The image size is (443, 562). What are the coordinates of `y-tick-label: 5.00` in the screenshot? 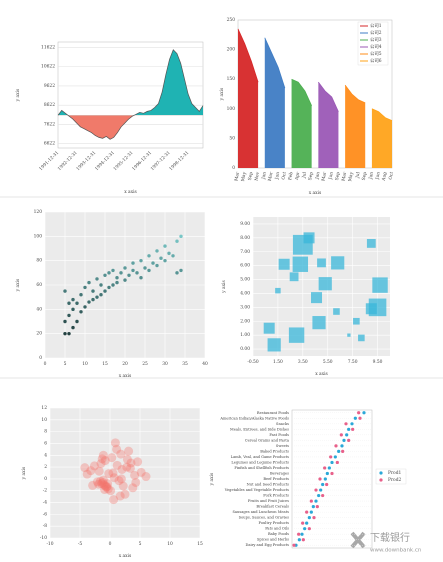 It's located at (245, 280).